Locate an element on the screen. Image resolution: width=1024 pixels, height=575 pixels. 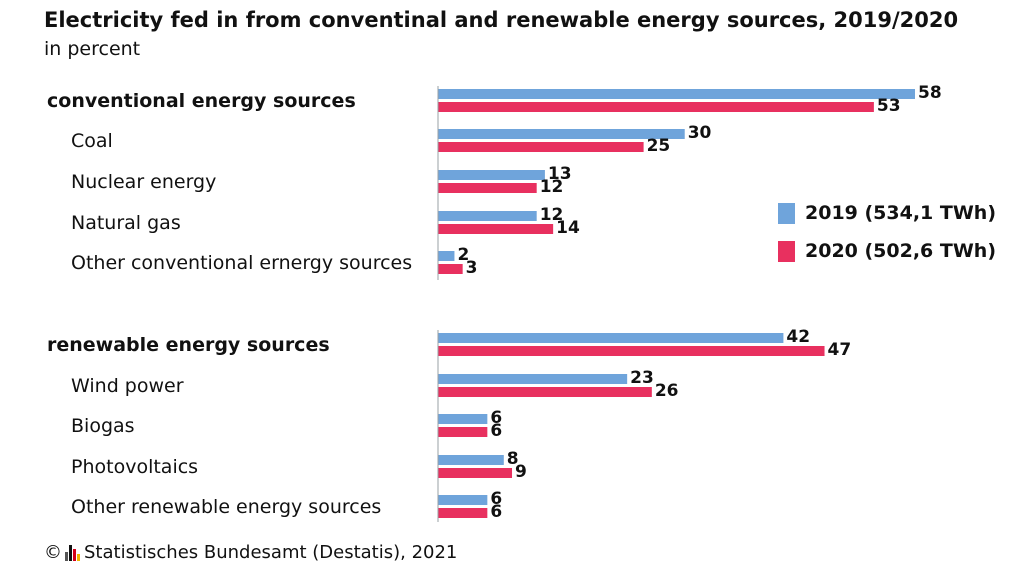
destatis-logo-icon is located at coordinates (73, 552).